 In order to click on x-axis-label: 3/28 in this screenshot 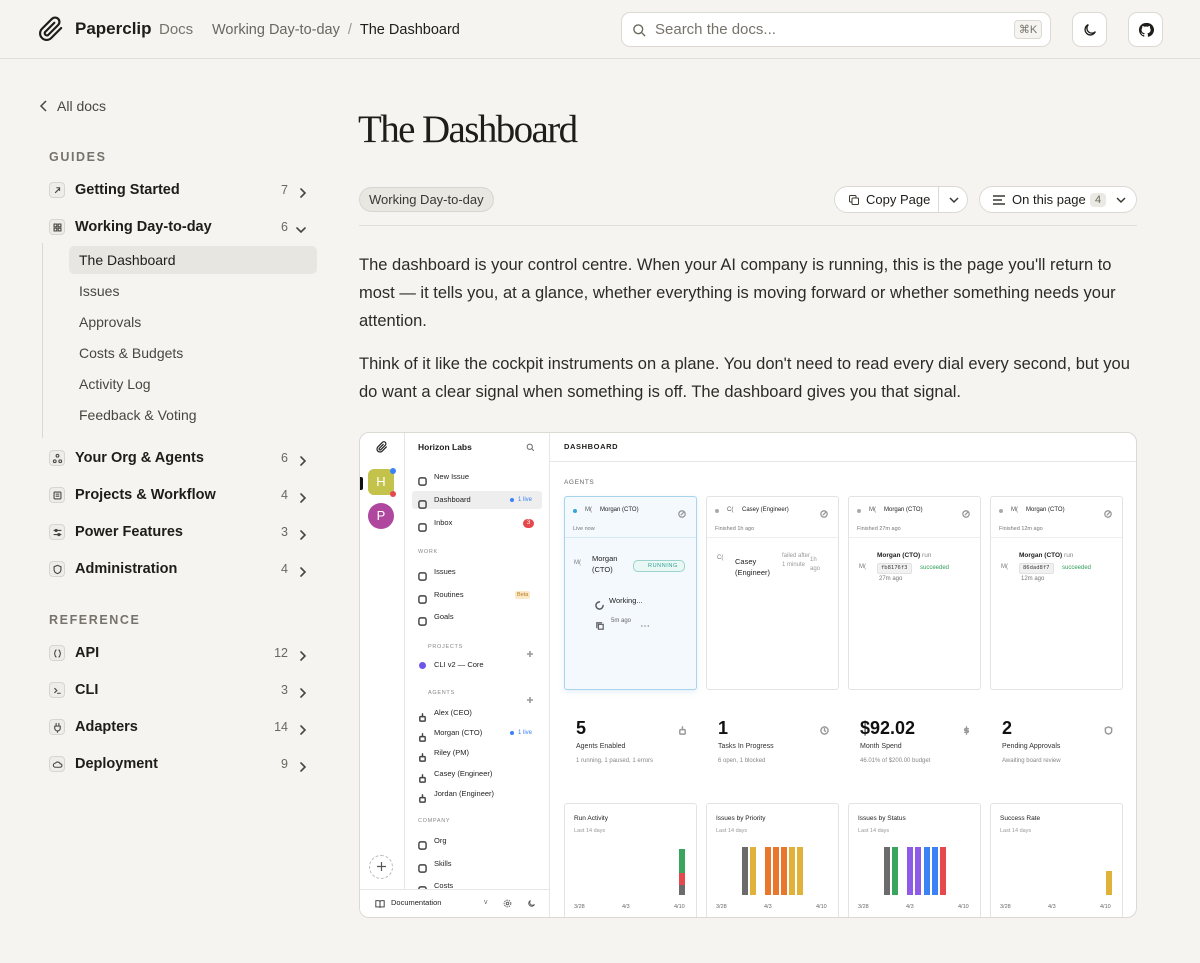, I will do `click(579, 907)`.